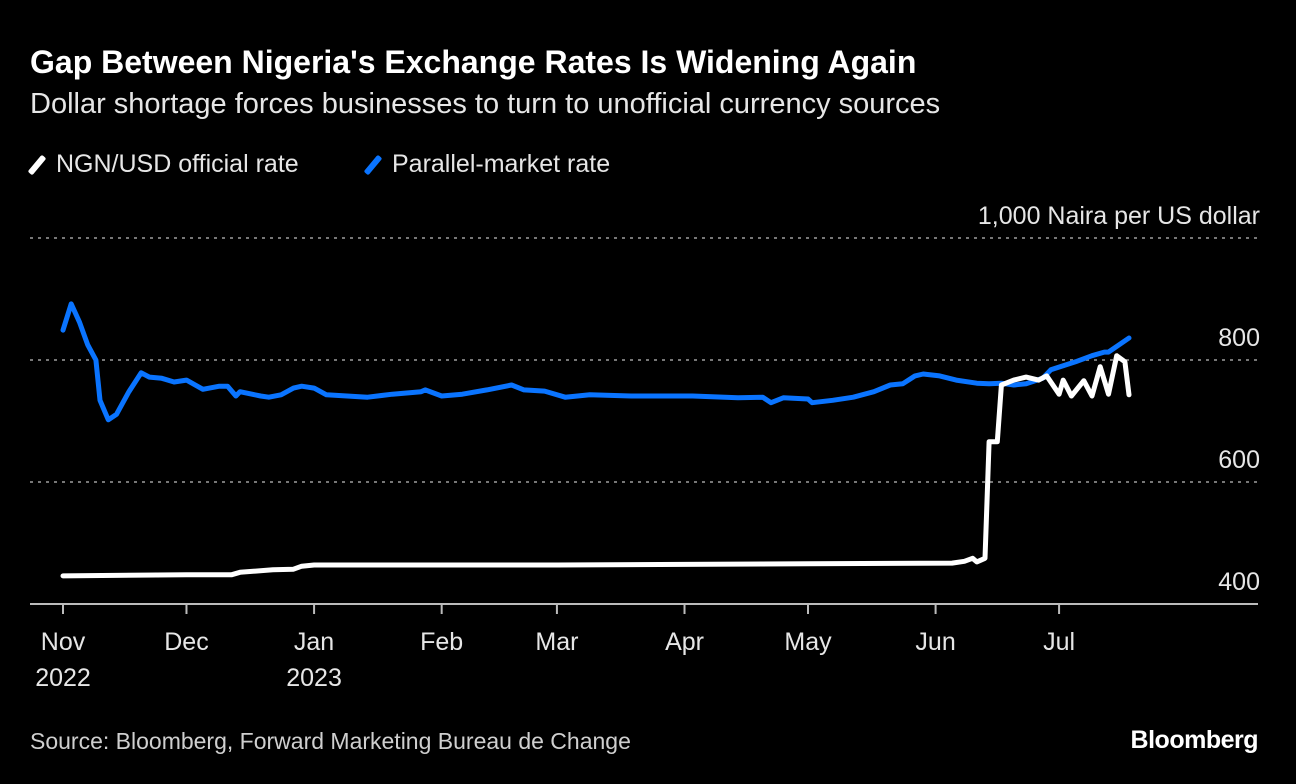  I want to click on x-tick-label: Jun, so click(935, 642).